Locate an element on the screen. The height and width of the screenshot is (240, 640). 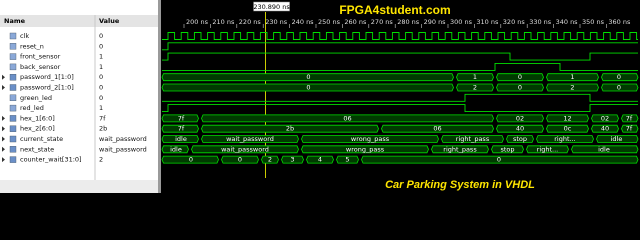
signal-name: password_2[1:0] is located at coordinates (47, 88).